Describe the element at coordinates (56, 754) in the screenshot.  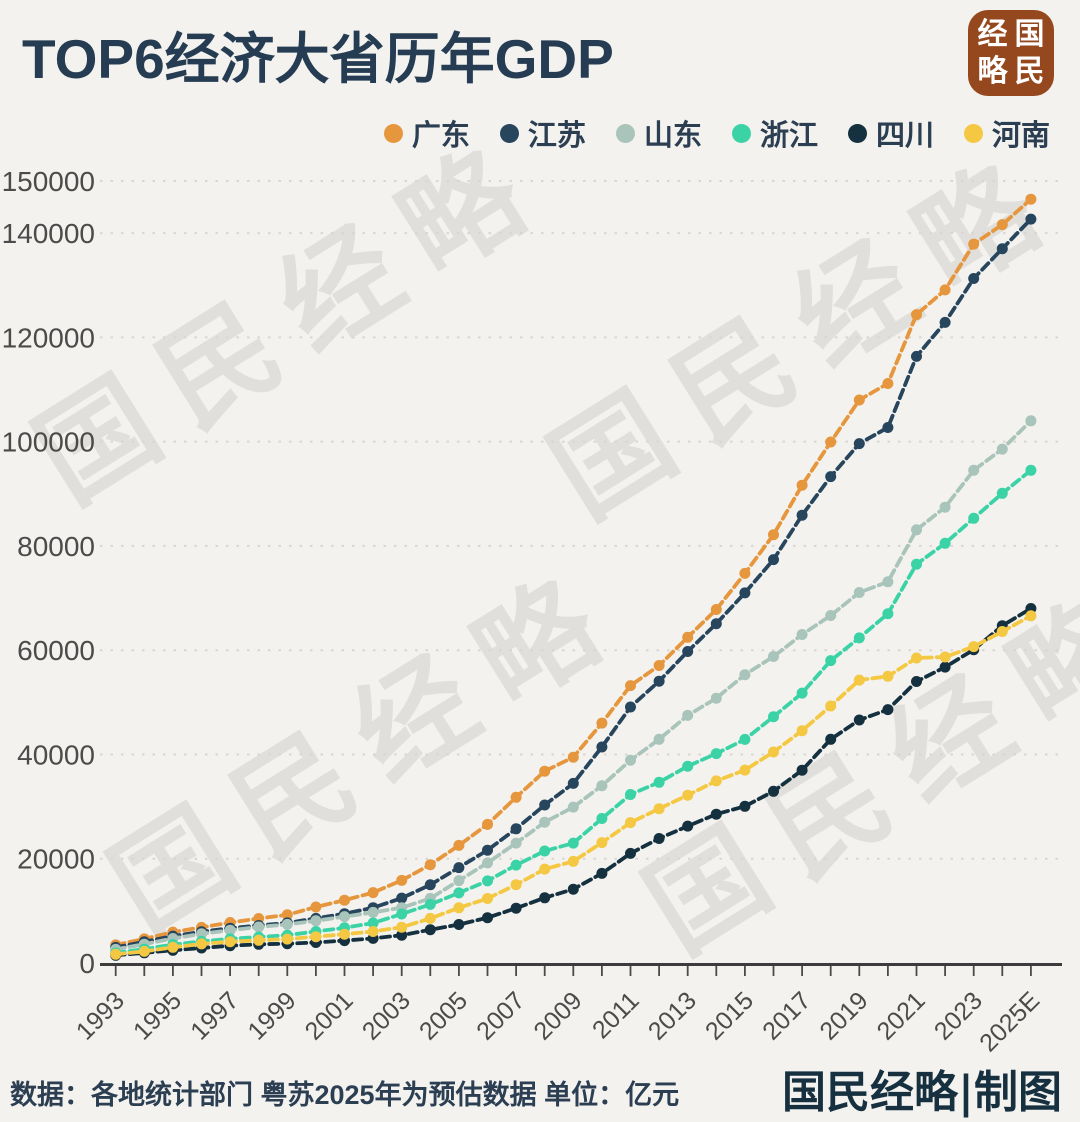
I see `y-tick-label-40000: 40000` at that location.